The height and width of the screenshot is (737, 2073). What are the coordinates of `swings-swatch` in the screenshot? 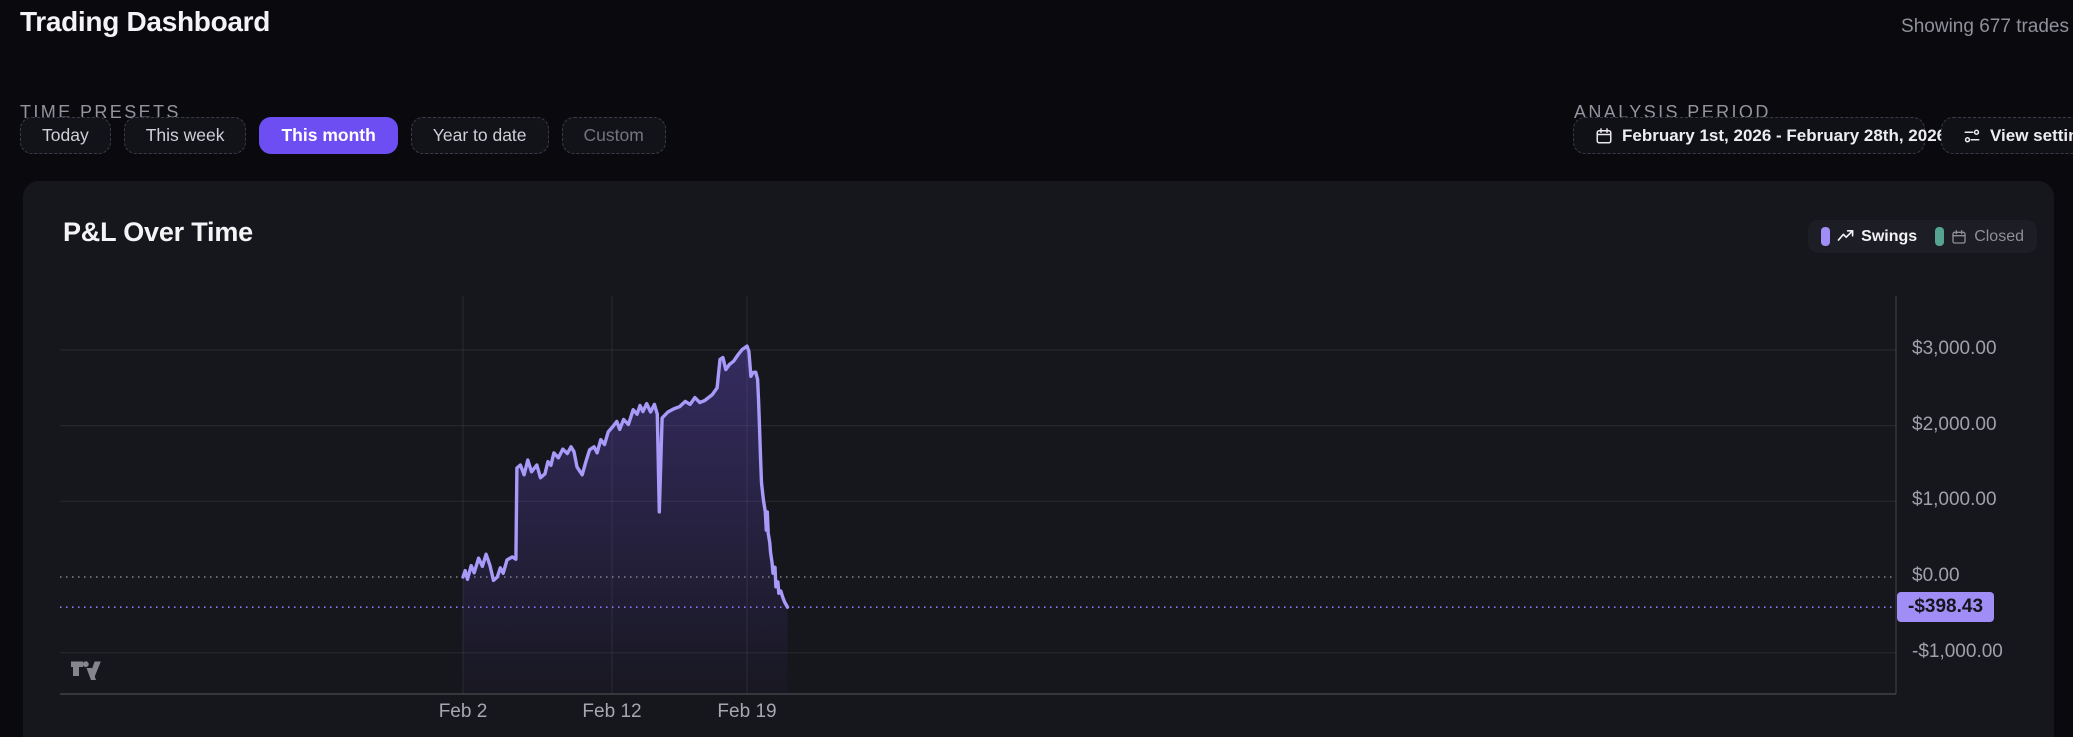 It's located at (1826, 236).